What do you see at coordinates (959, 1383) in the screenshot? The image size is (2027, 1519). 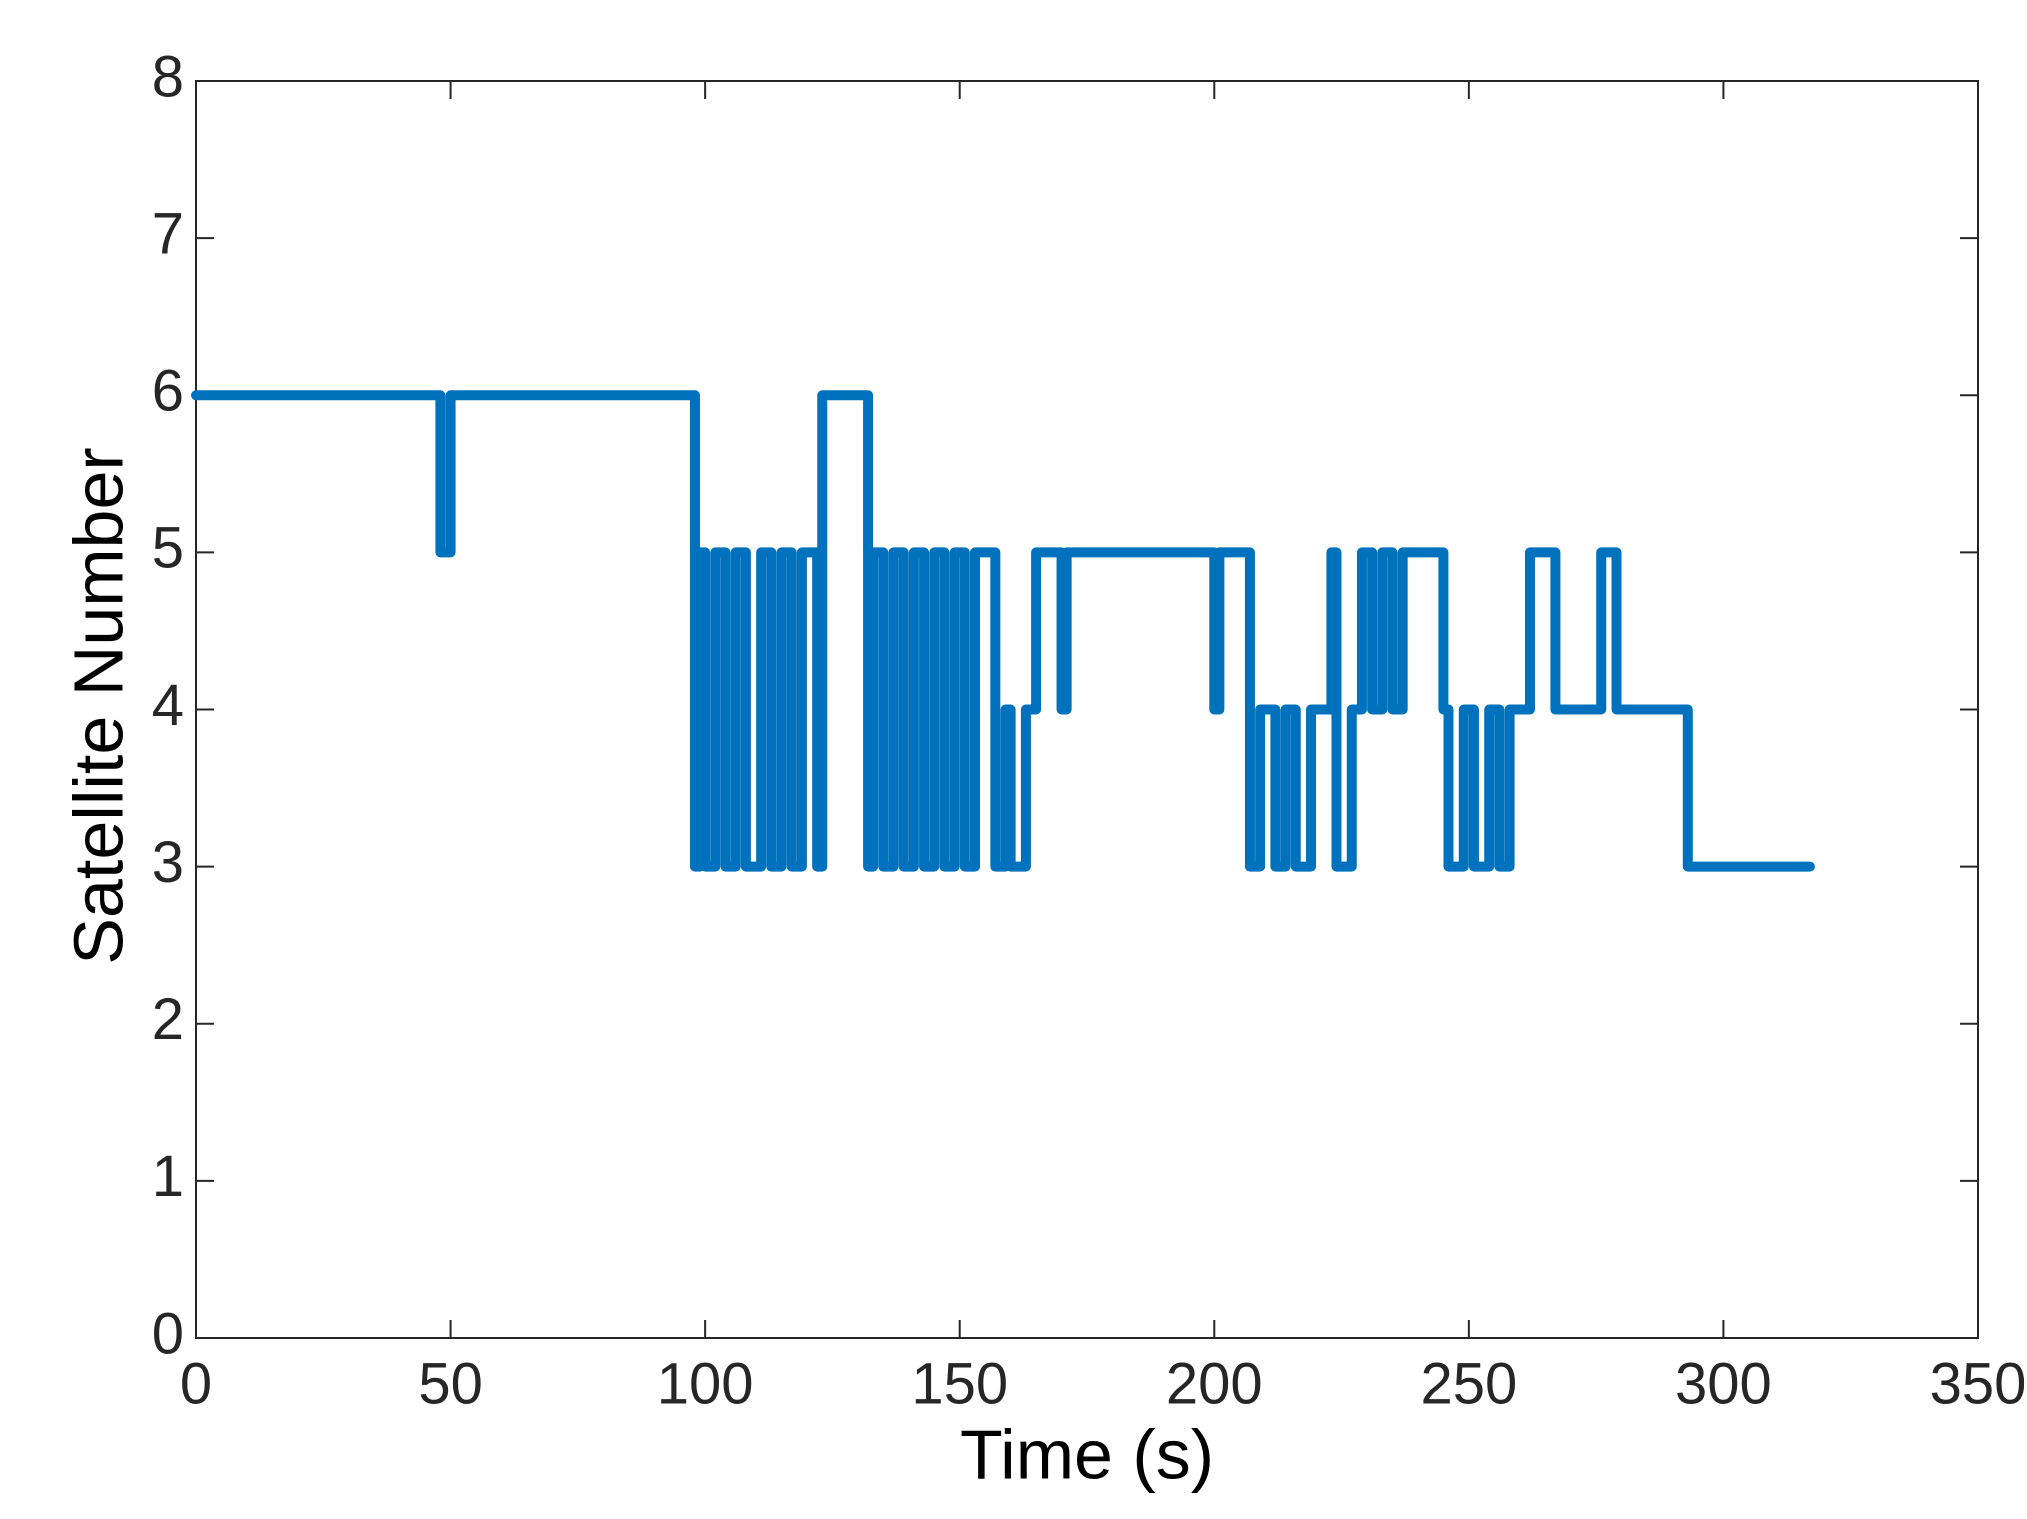 I see `x-tick-label: 150` at bounding box center [959, 1383].